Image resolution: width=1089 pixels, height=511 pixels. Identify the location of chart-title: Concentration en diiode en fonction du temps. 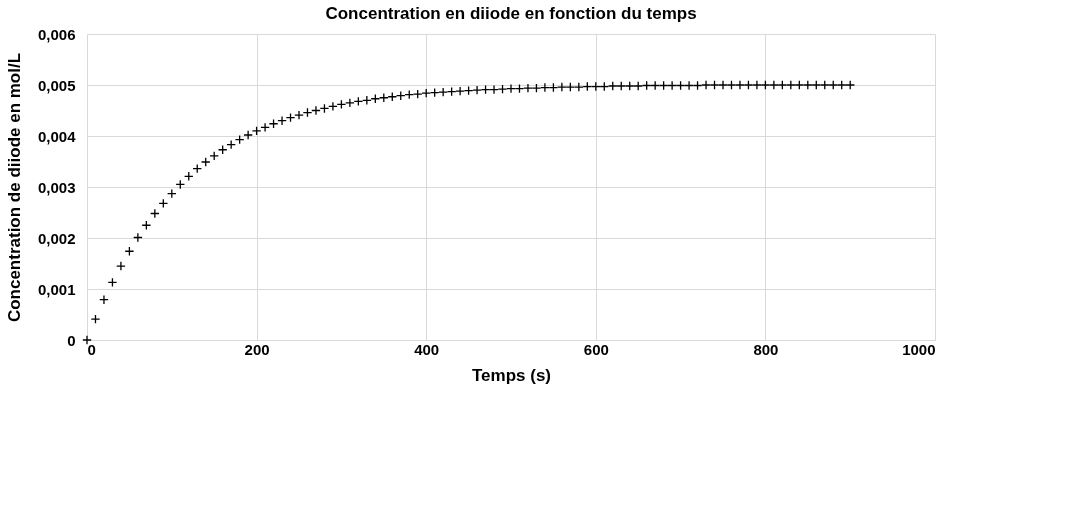
(511, 13).